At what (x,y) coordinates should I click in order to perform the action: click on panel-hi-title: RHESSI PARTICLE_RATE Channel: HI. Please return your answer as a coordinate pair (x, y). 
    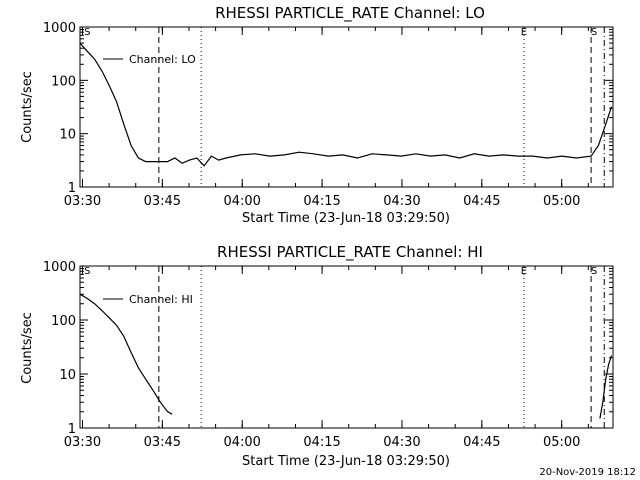
    Looking at the image, I should click on (350, 252).